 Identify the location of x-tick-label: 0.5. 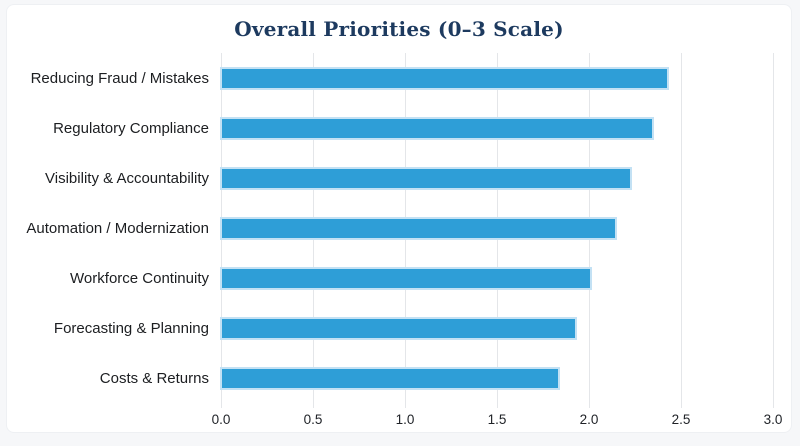
(313, 419).